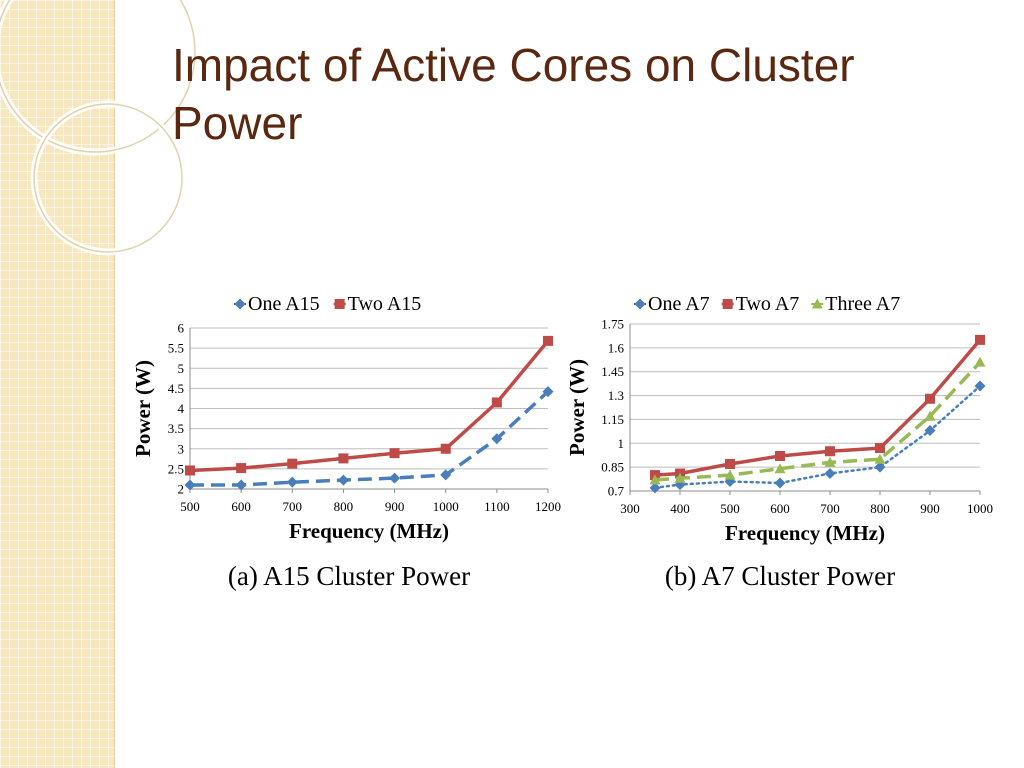  I want to click on y-tick-label: 1.75, so click(612, 324).